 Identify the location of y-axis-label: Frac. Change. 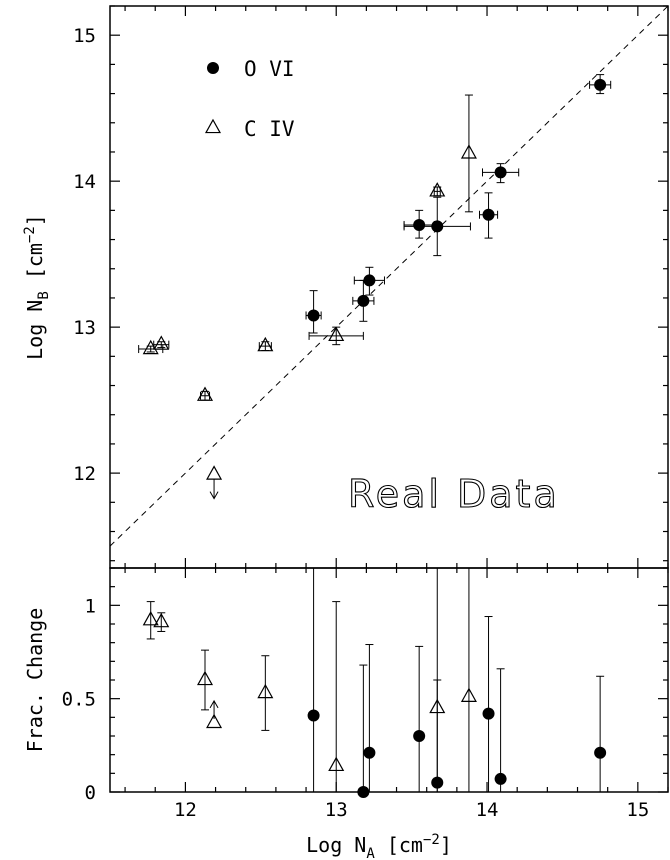
(35, 680).